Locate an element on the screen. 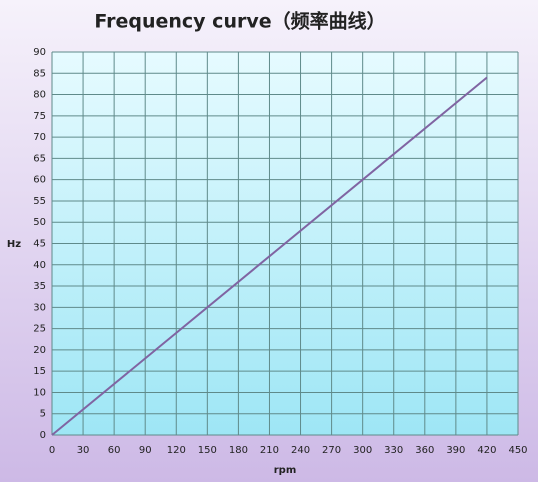 The image size is (538, 482). y-tick-label: 50 is located at coordinates (39, 222).